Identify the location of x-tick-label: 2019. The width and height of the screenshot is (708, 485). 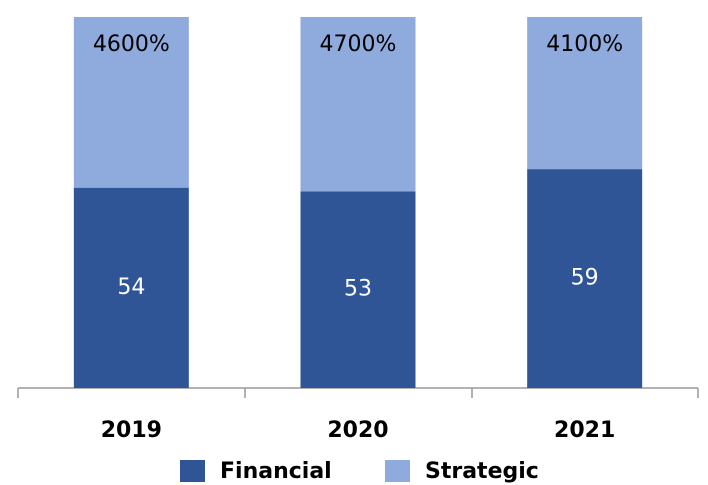
(131, 430).